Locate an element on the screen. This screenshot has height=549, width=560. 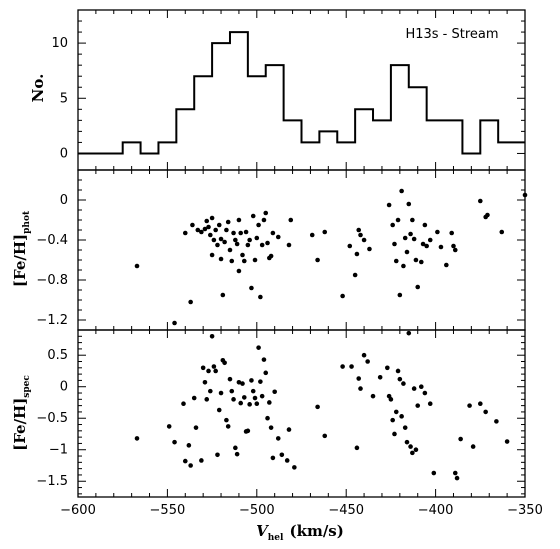
fe-h-phot-ylabel-sub: phot is located at coordinates (27, 222).